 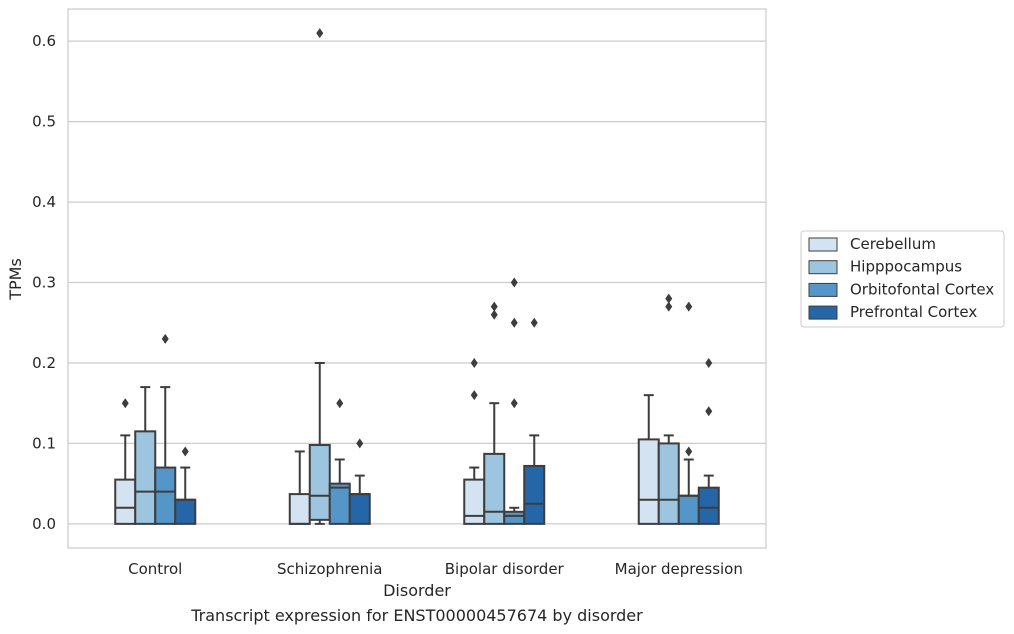 What do you see at coordinates (44, 363) in the screenshot?
I see `y-tick-label: 0.2` at bounding box center [44, 363].